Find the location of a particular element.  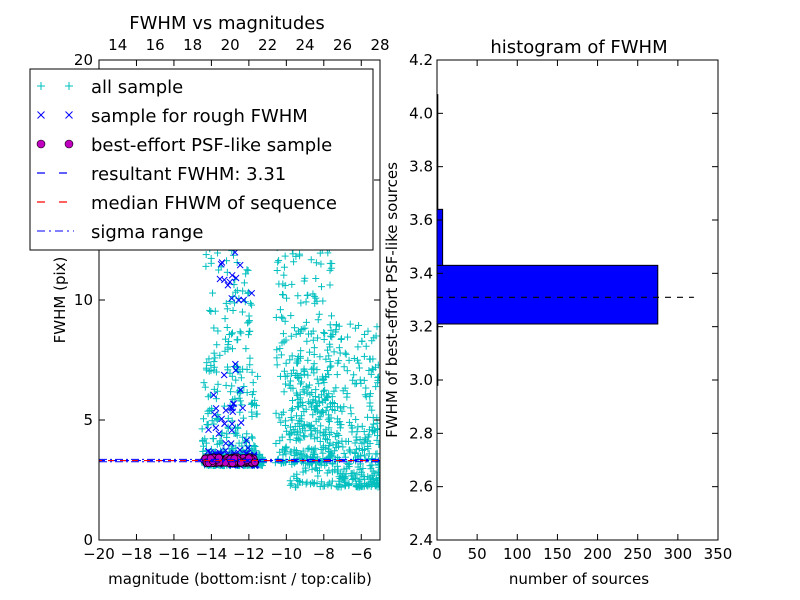

right-x-tick-label: 0 is located at coordinates (437, 554).